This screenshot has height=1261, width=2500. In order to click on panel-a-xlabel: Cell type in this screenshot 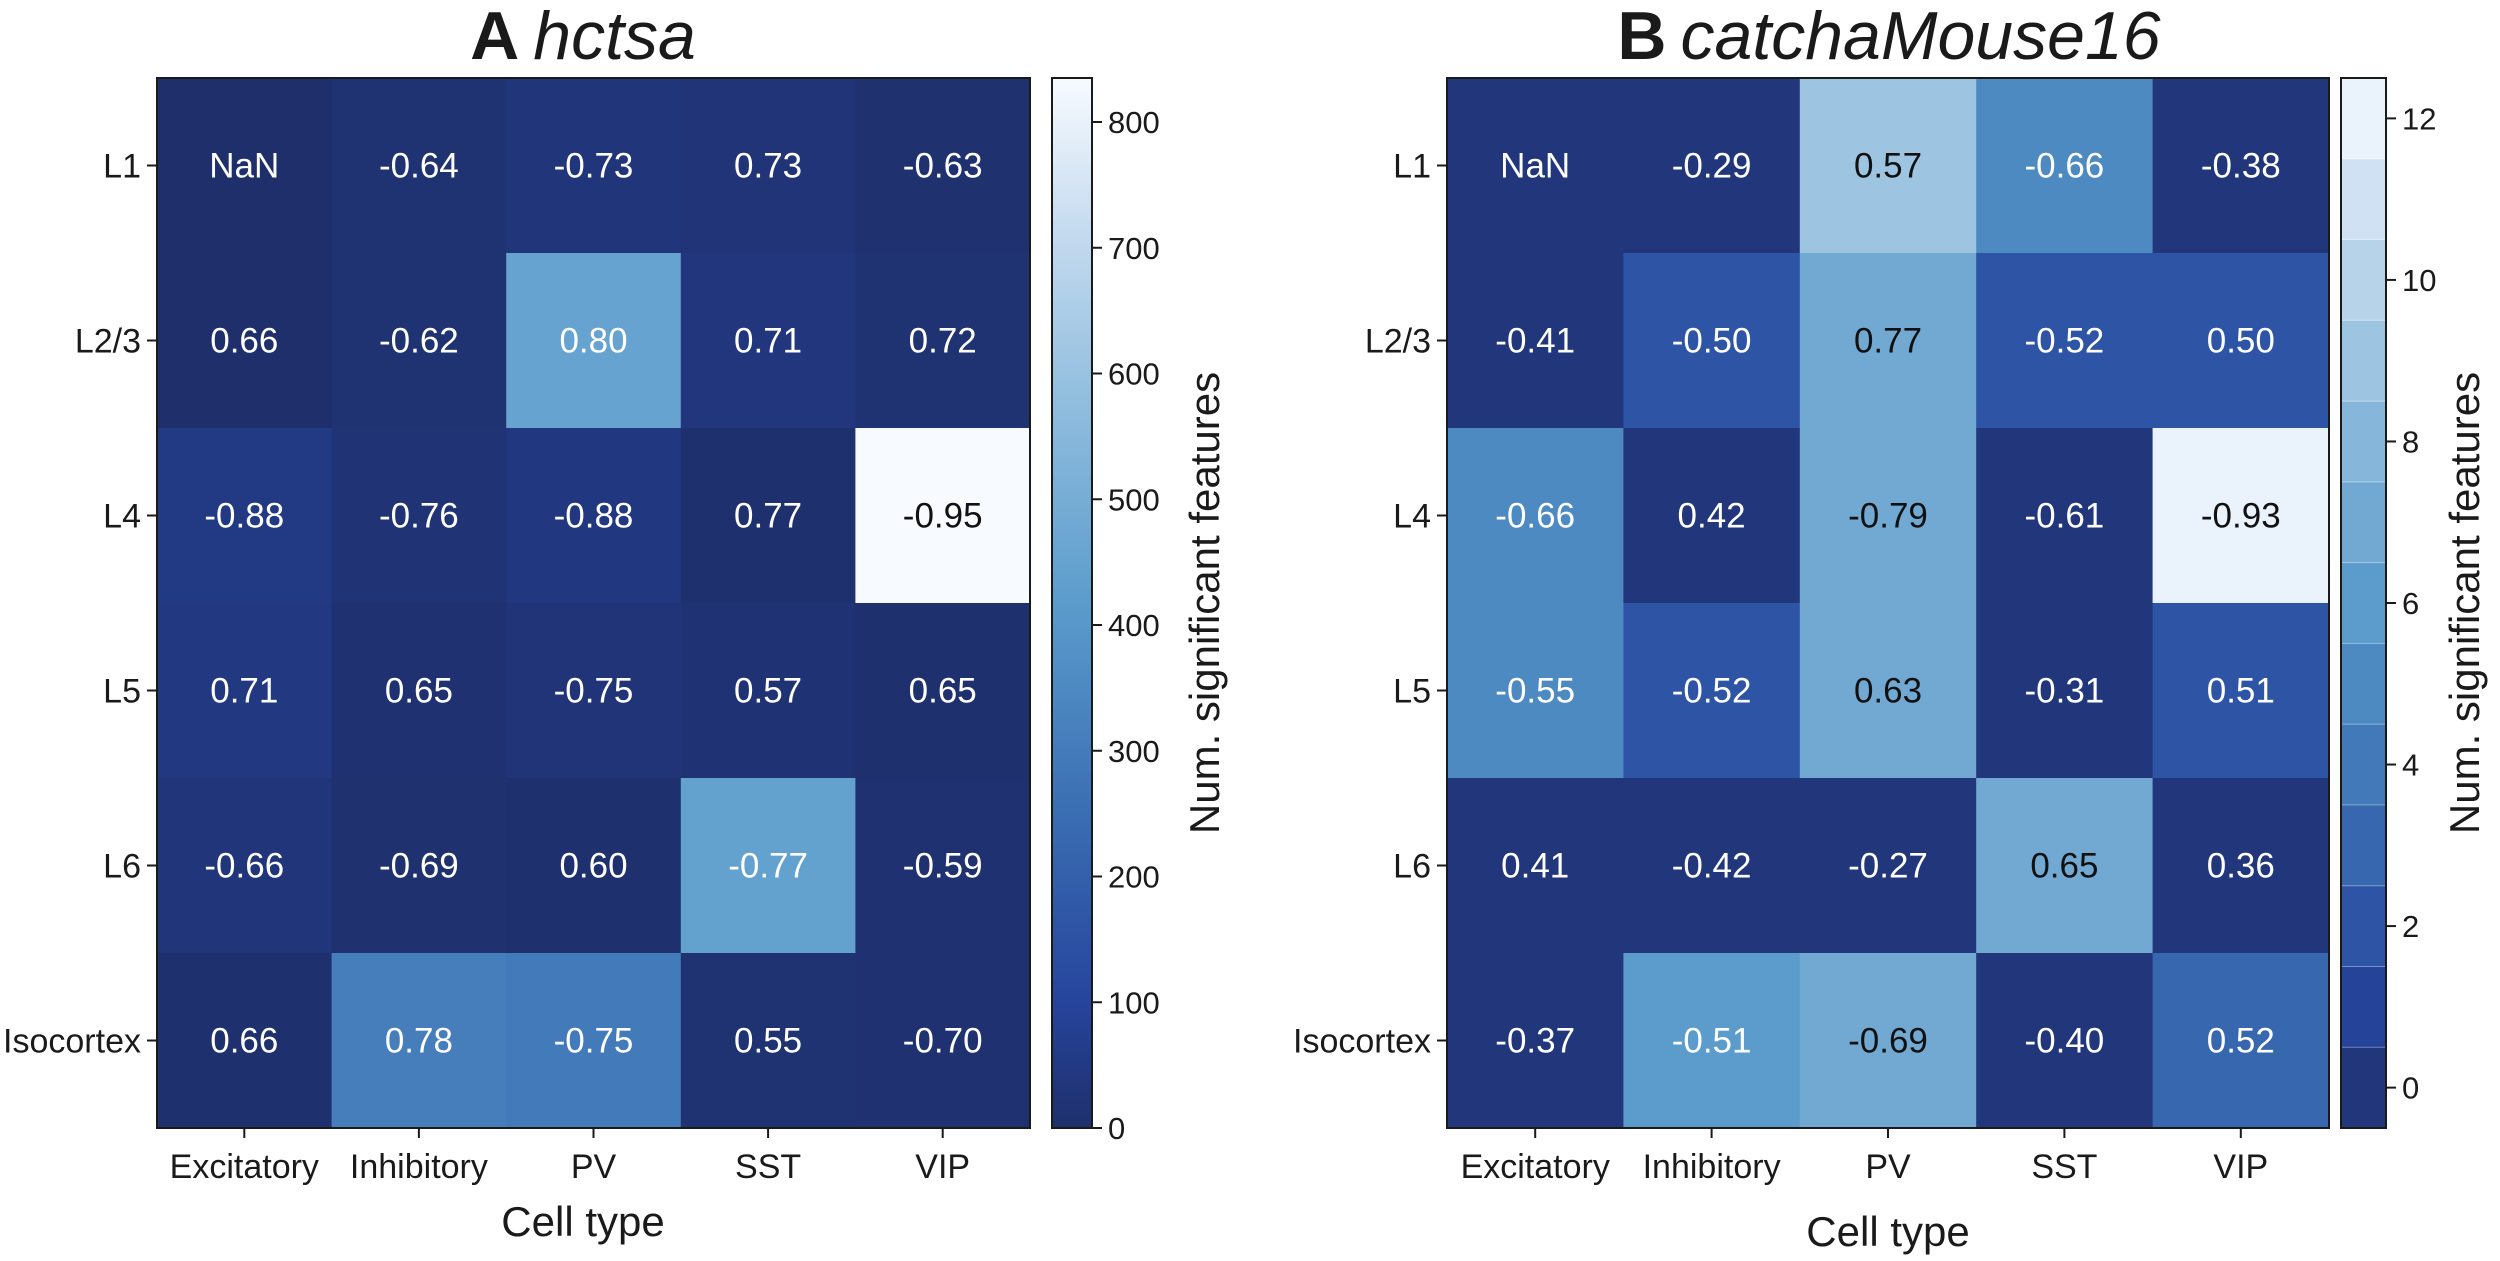, I will do `click(582, 1221)`.